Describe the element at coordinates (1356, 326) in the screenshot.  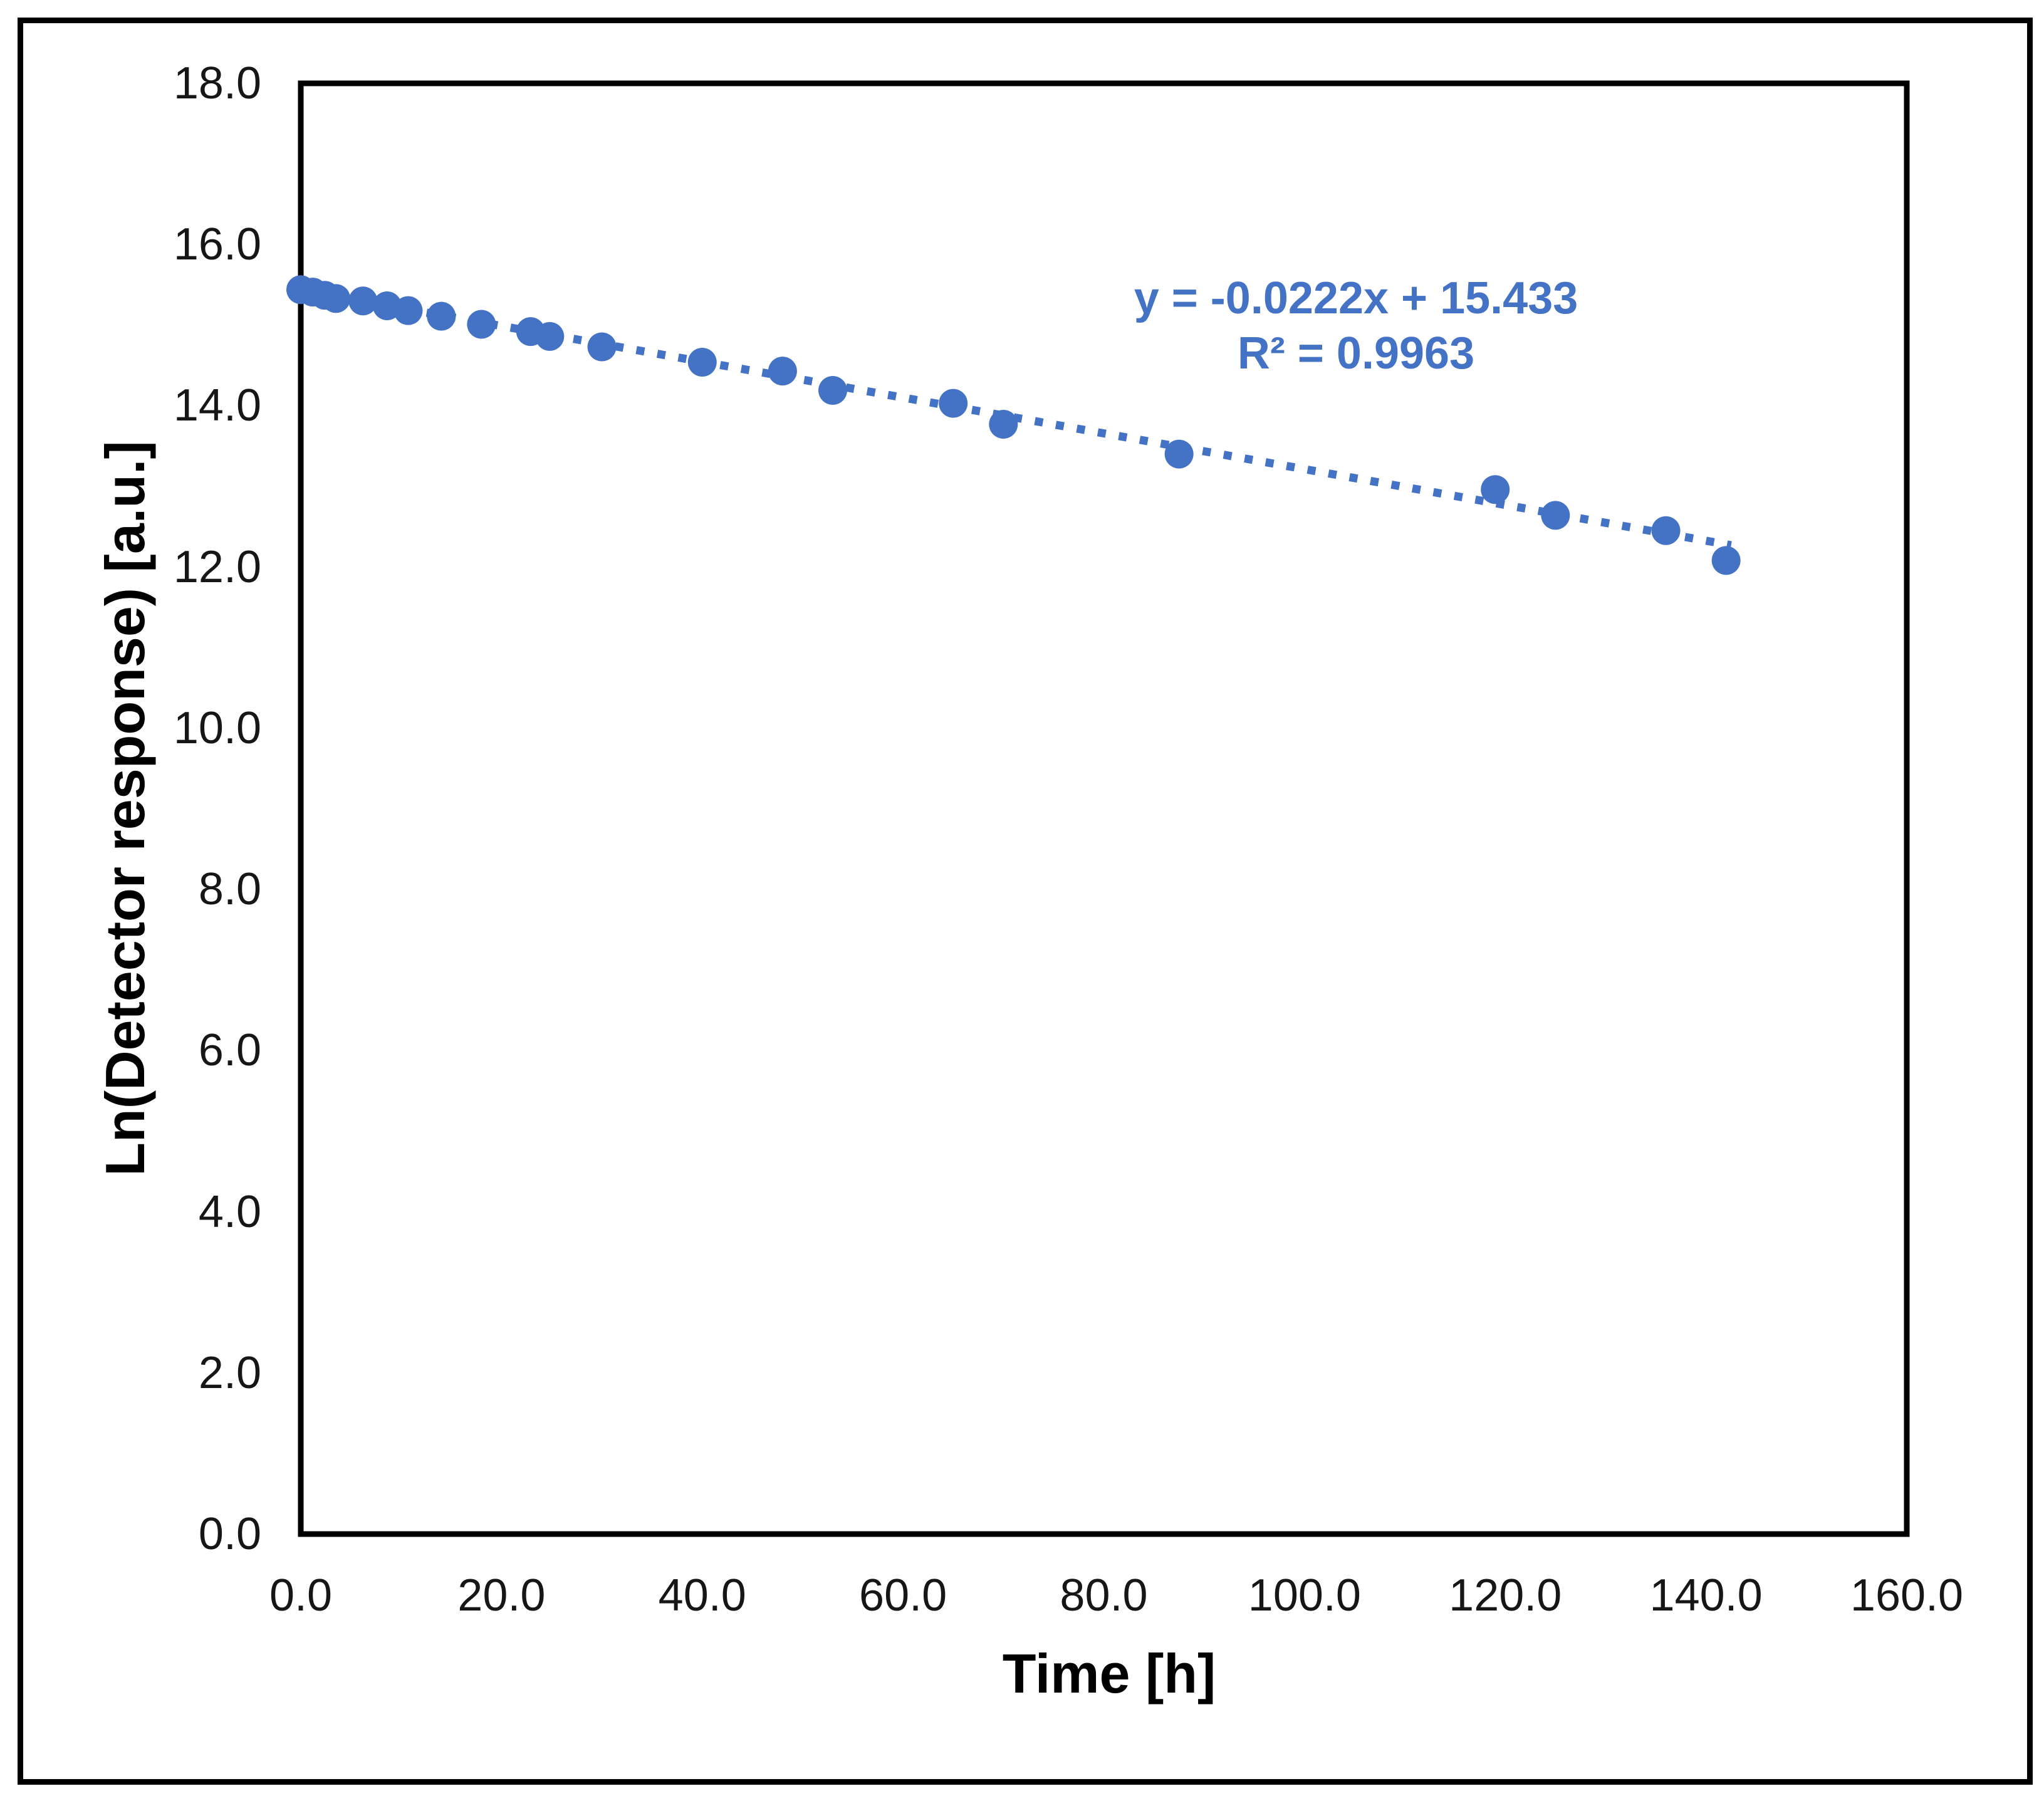
I see `trendline-annotation: y = -0.0222x + 15.433 R² = 0.9963` at that location.